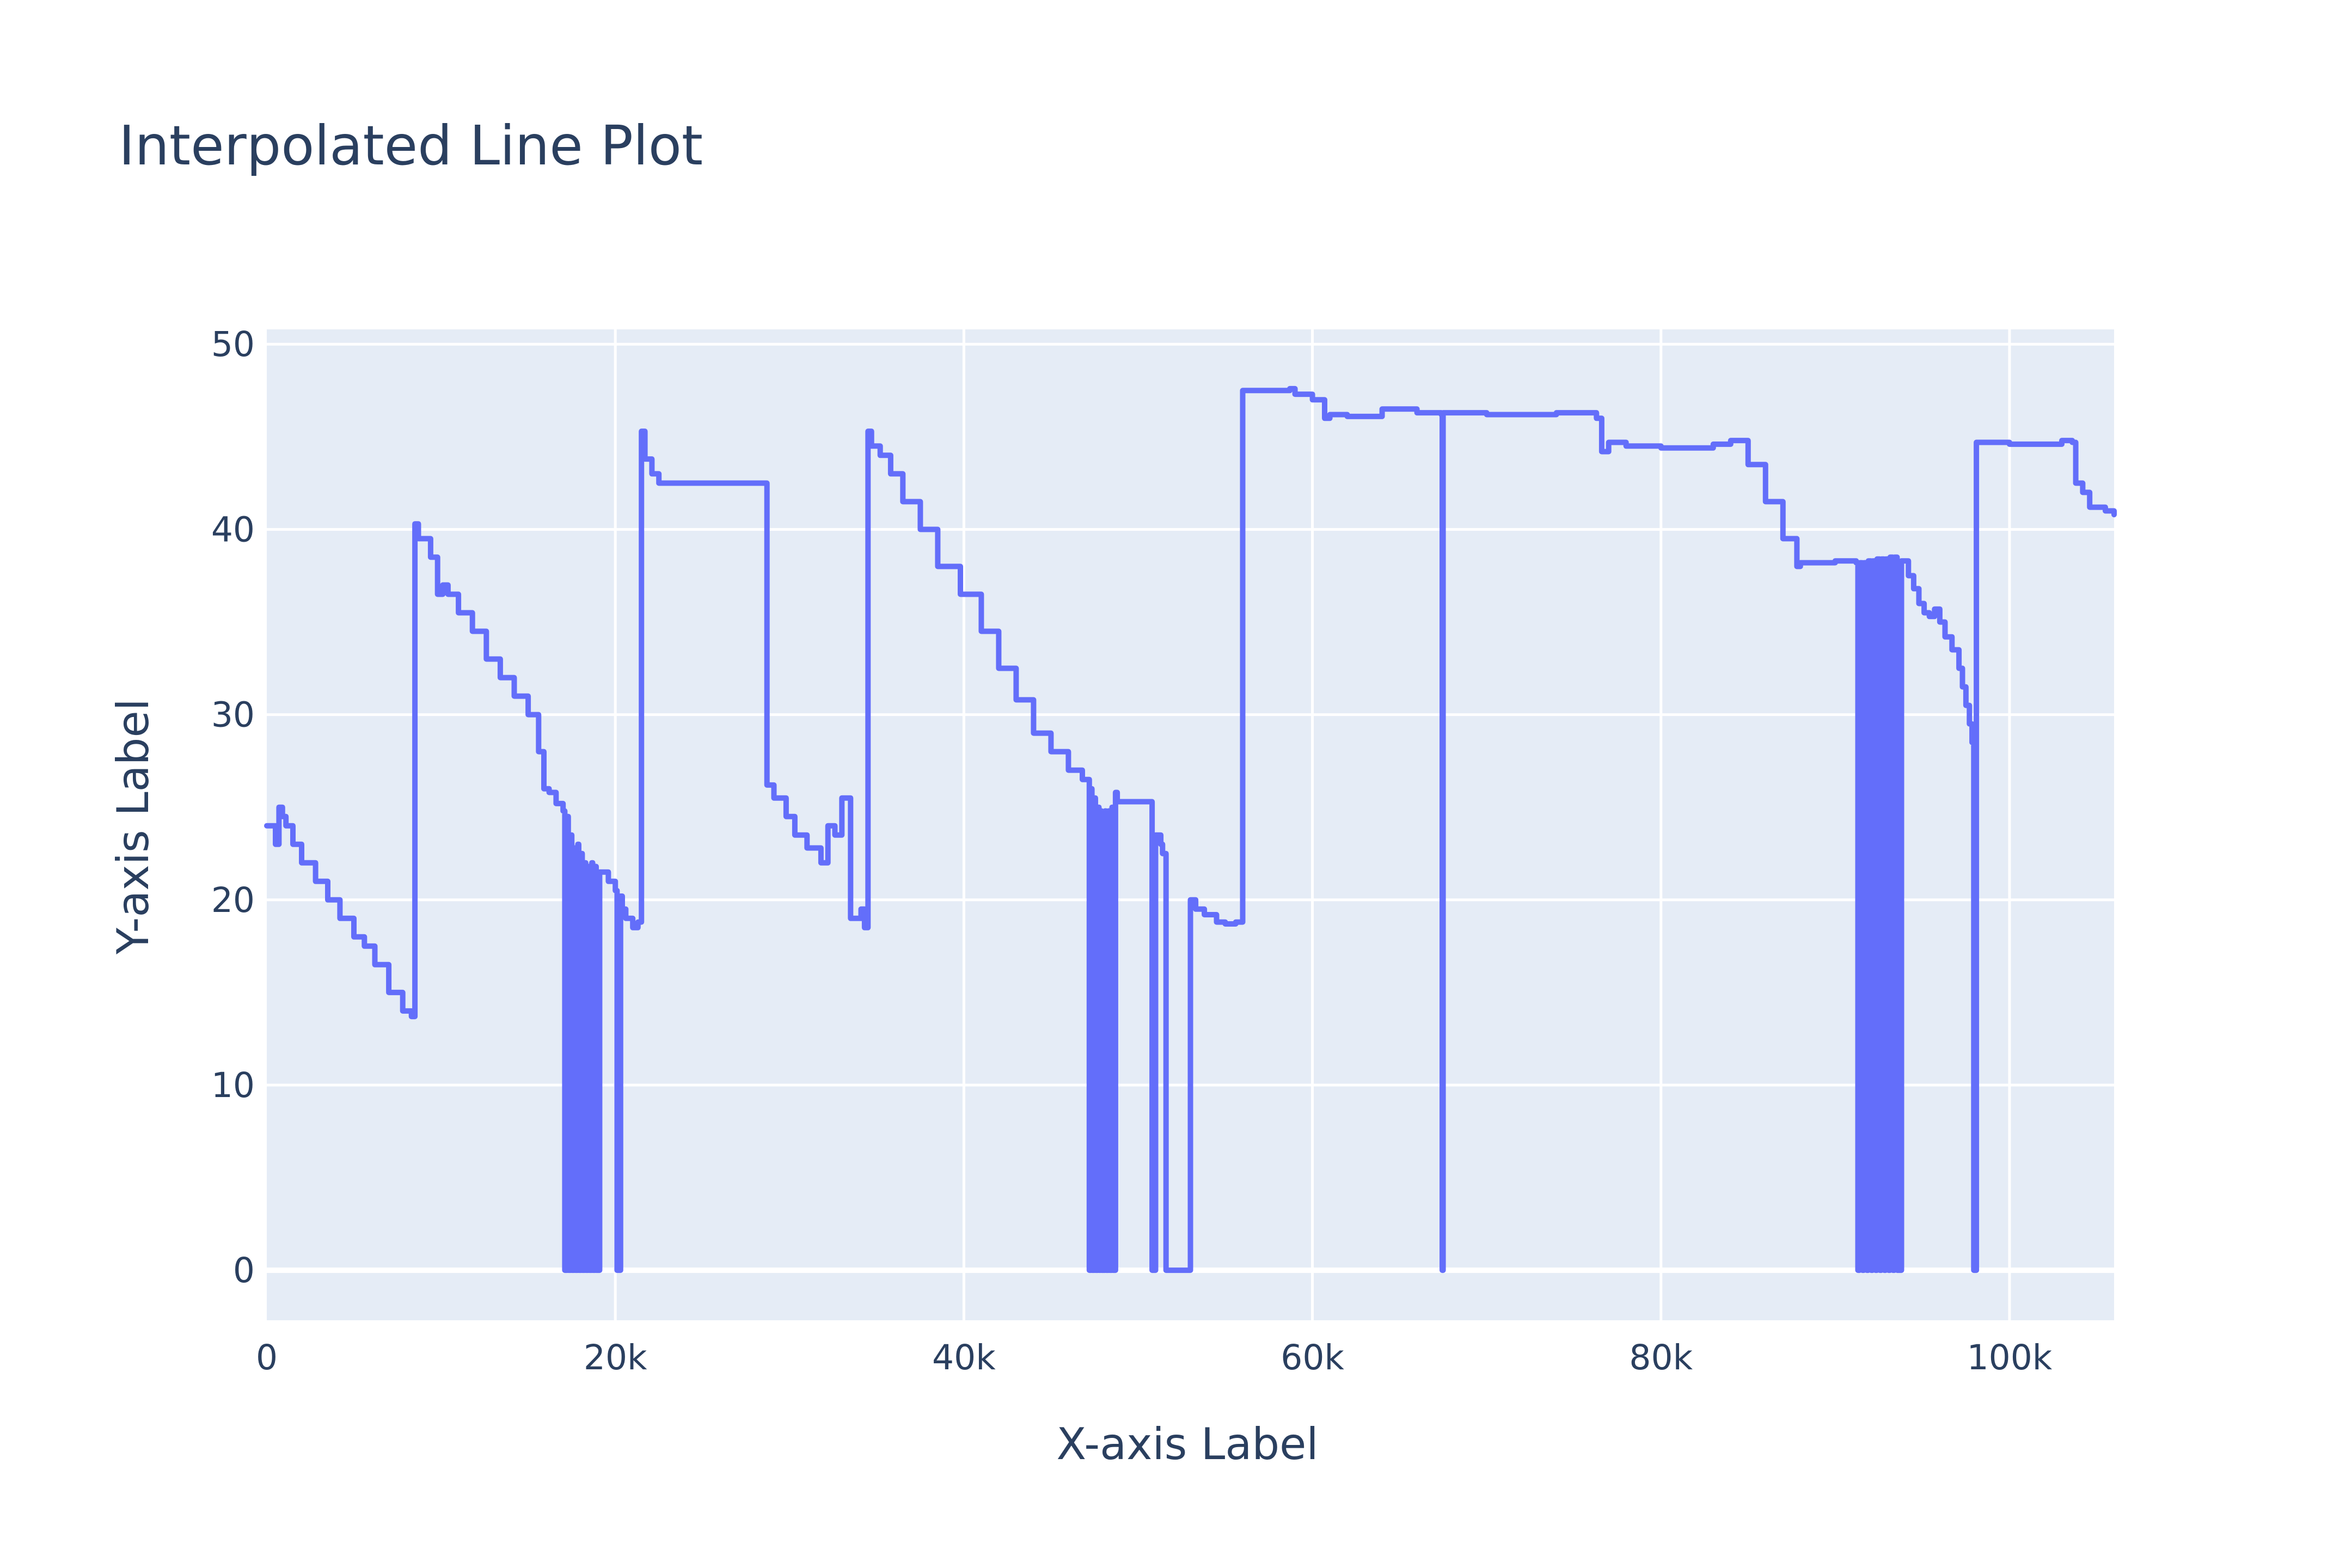  I want to click on x-tick-label: 100k, so click(2010, 1357).